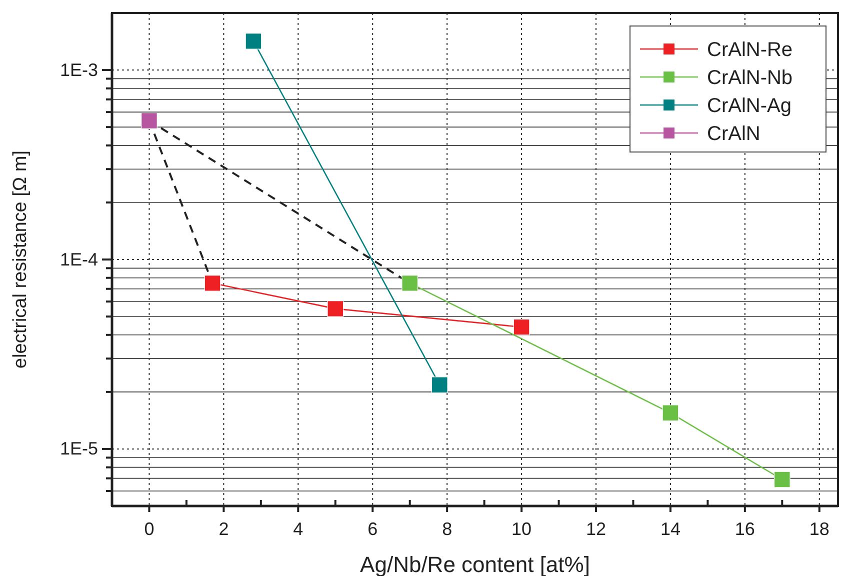 The image size is (845, 576). What do you see at coordinates (522, 528) in the screenshot?
I see `x-tick-label: 10` at bounding box center [522, 528].